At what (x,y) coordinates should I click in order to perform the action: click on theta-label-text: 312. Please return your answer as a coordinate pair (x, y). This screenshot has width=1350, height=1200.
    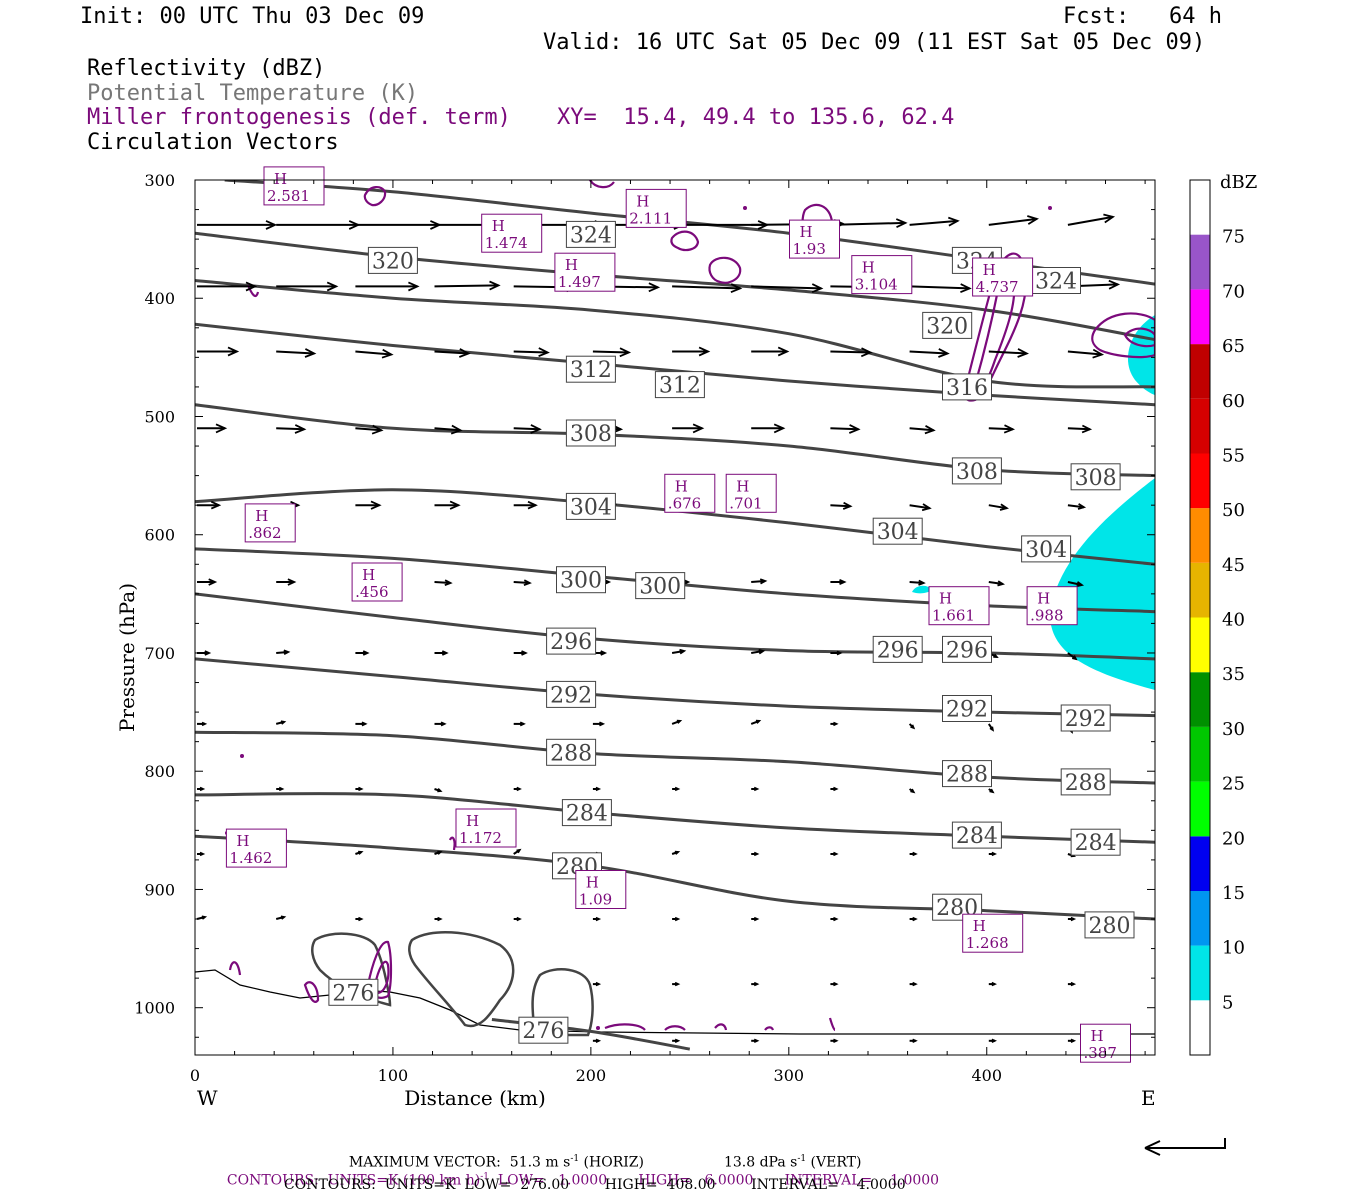
    Looking at the image, I should click on (591, 370).